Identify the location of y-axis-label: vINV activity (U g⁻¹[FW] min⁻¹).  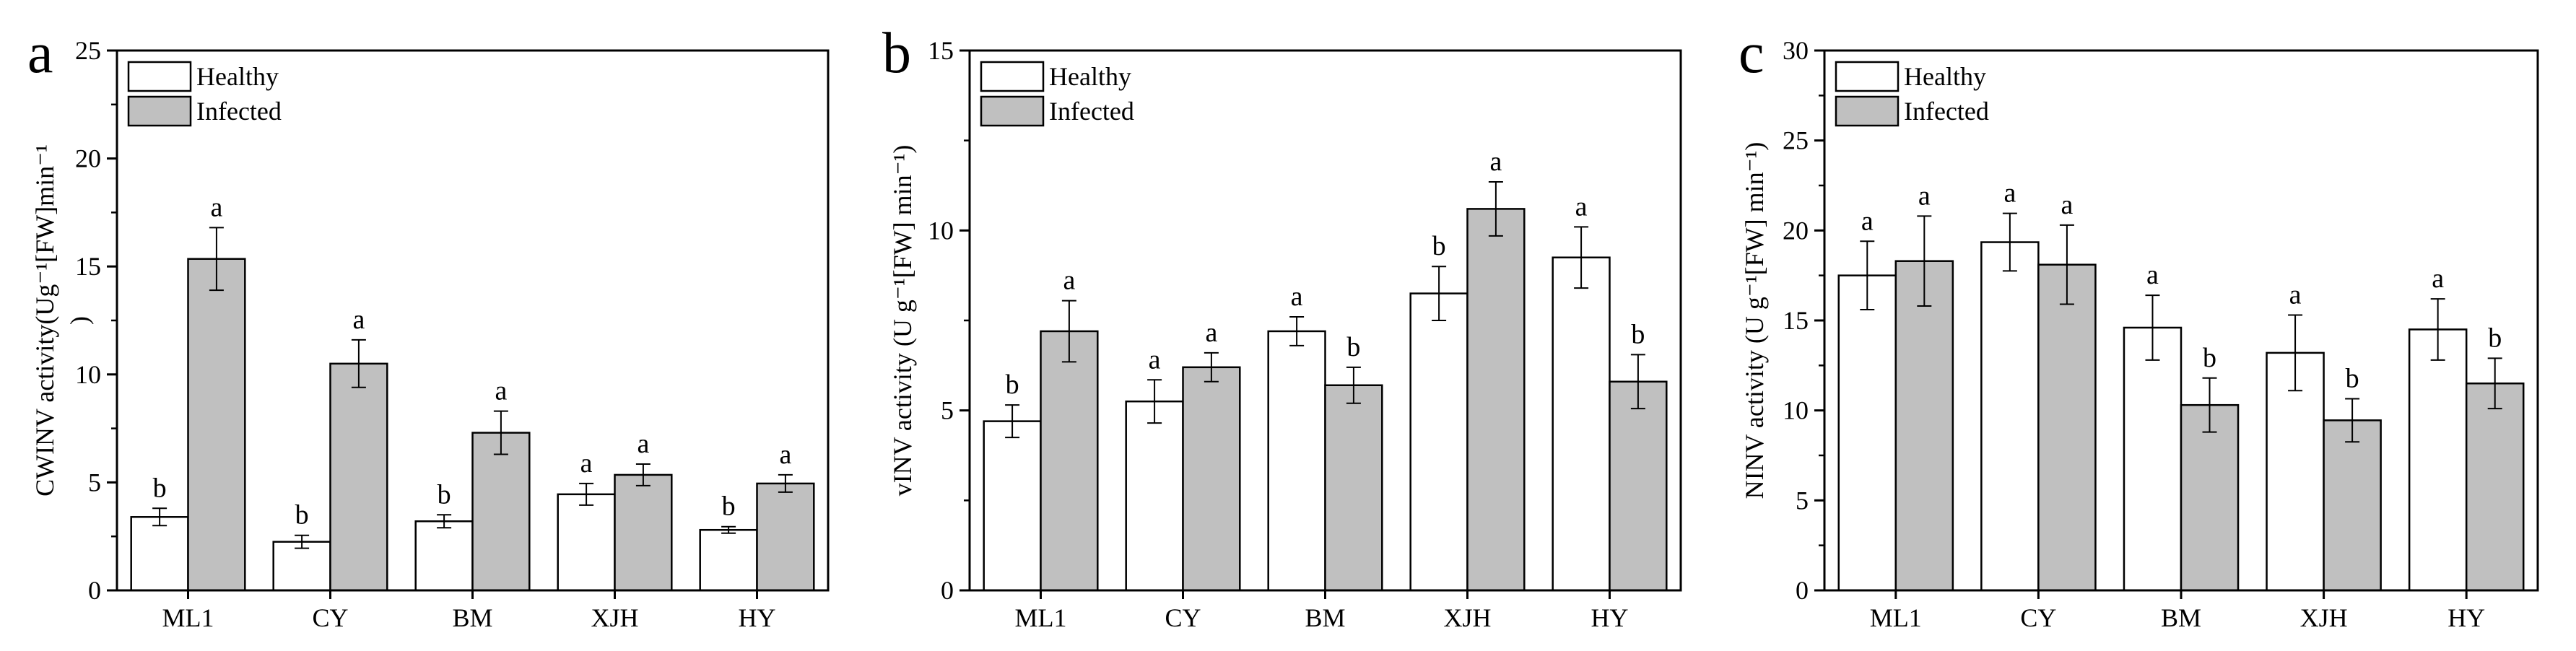
(902, 321).